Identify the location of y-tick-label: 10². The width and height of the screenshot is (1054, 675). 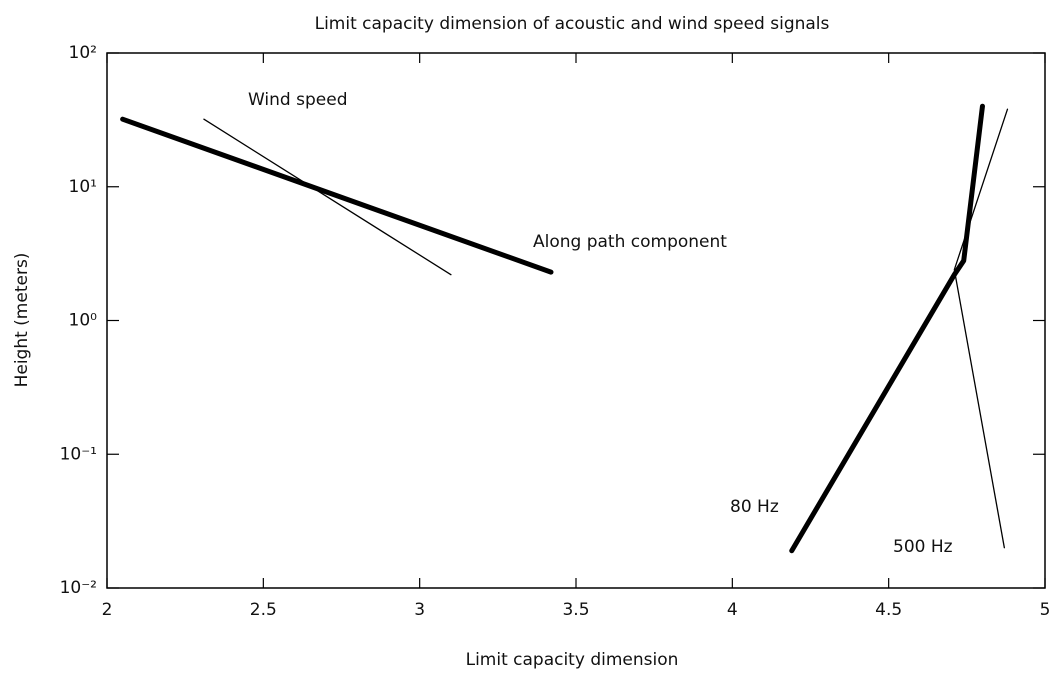
(83, 53).